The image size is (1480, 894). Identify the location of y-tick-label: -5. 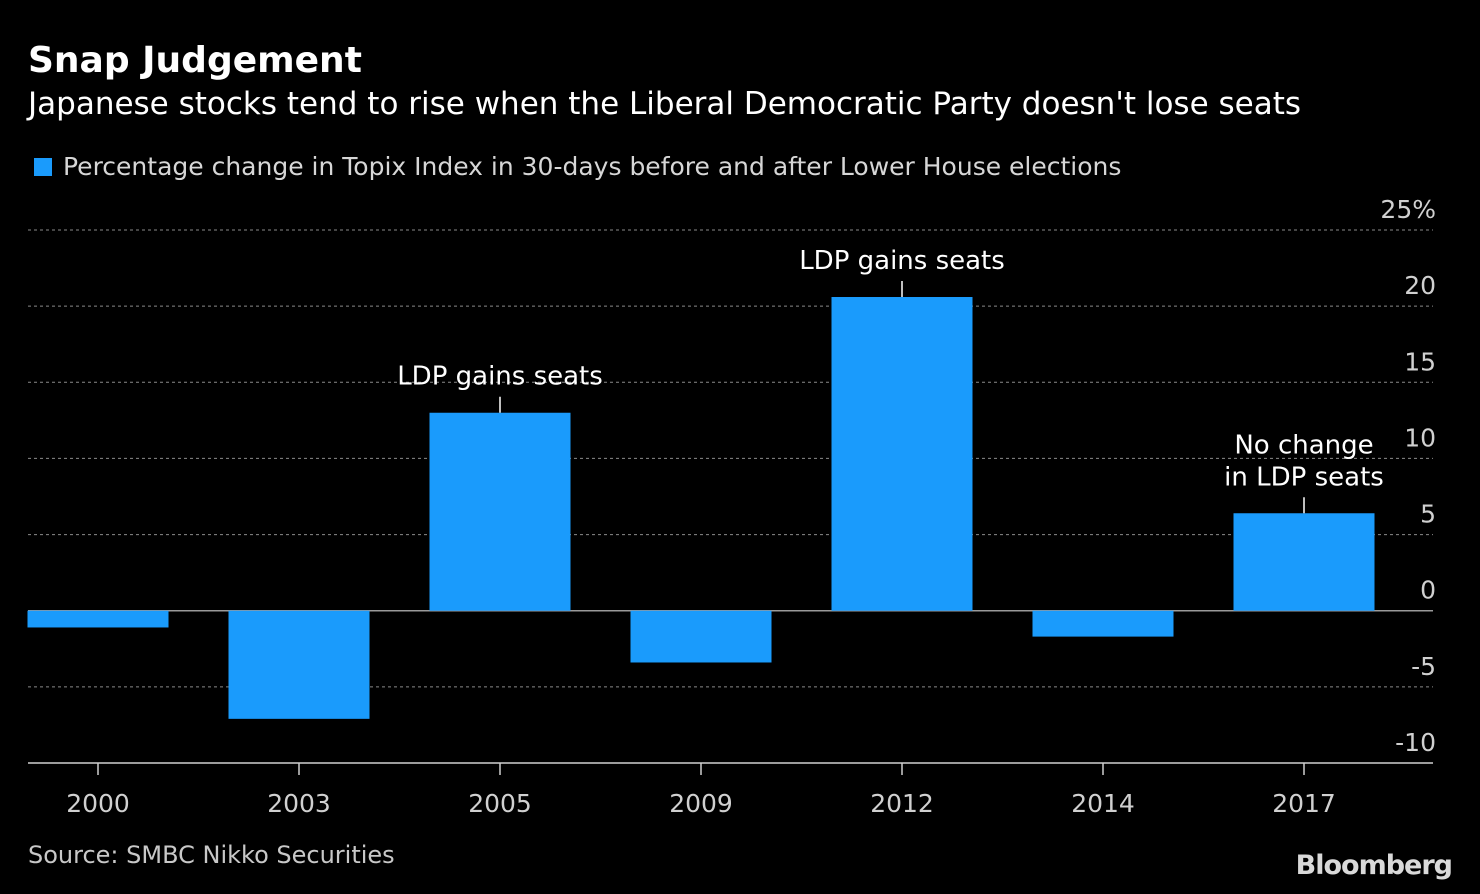
(1423, 666).